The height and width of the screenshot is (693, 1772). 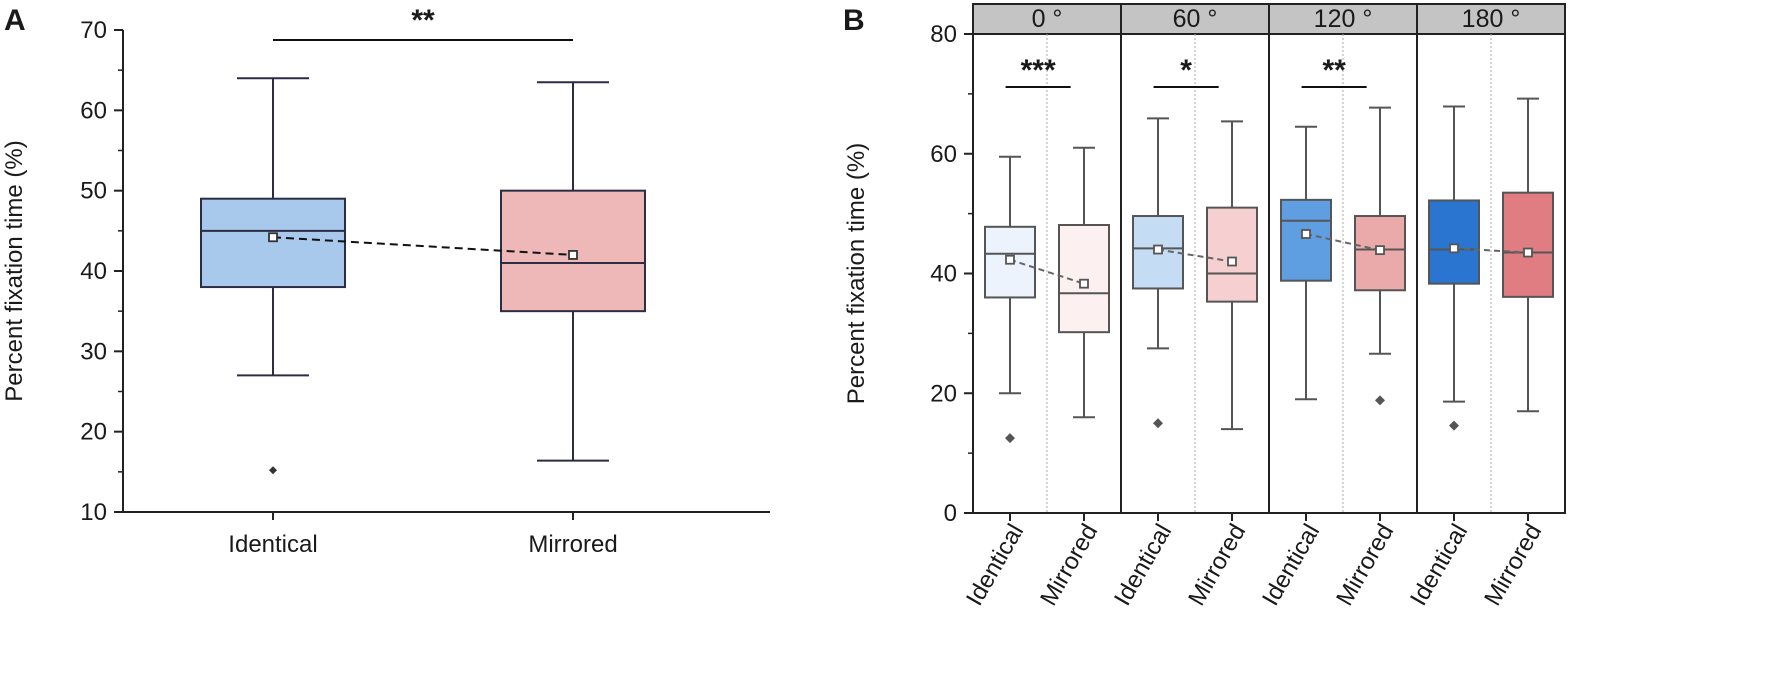 I want to click on facet-60-significance-label: *, so click(x=1186, y=70).